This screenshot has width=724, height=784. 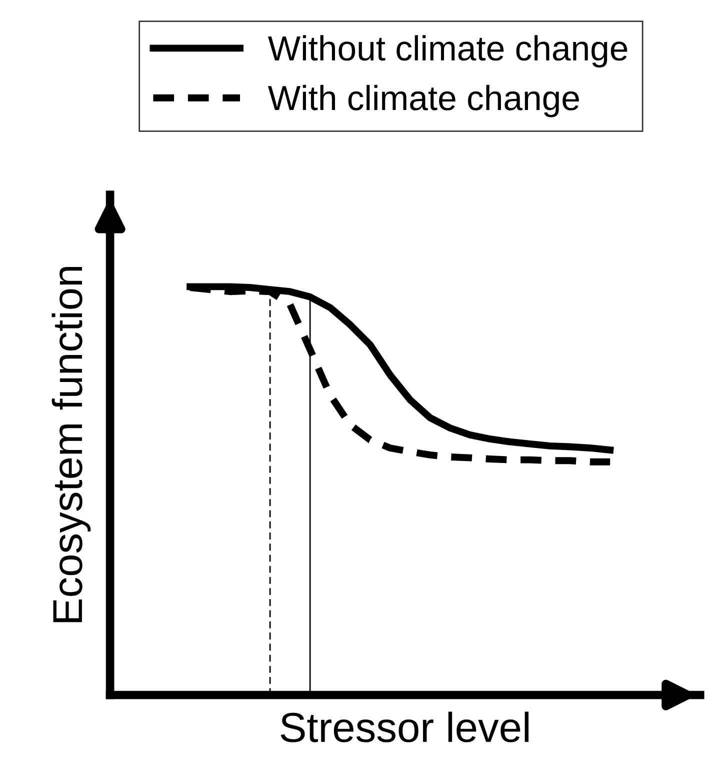 What do you see at coordinates (448, 51) in the screenshot?
I see `legend-label: Without climate change` at bounding box center [448, 51].